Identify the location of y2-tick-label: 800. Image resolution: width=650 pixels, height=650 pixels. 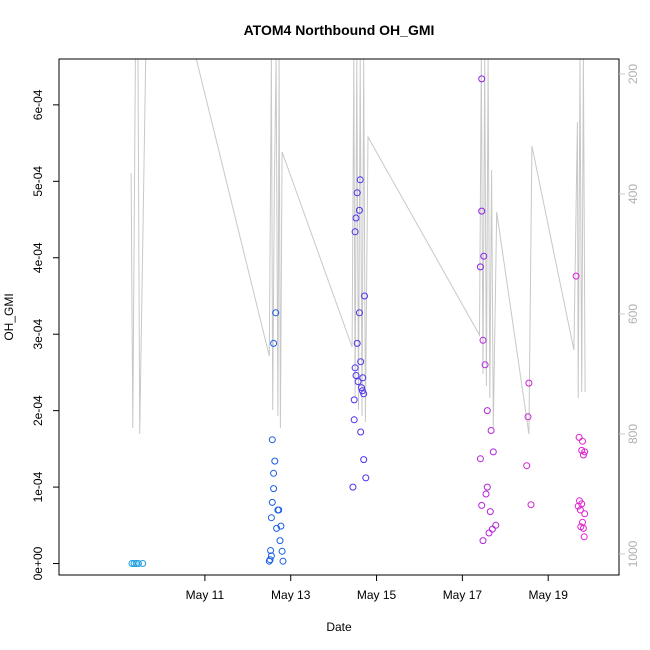
(633, 434).